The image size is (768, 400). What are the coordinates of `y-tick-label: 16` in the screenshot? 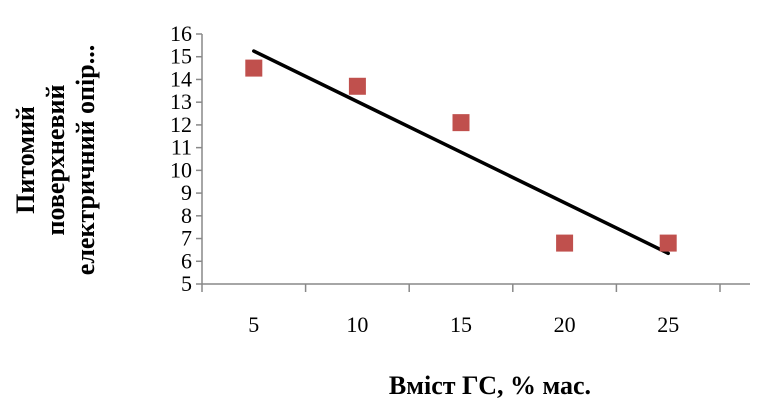 It's located at (181, 33).